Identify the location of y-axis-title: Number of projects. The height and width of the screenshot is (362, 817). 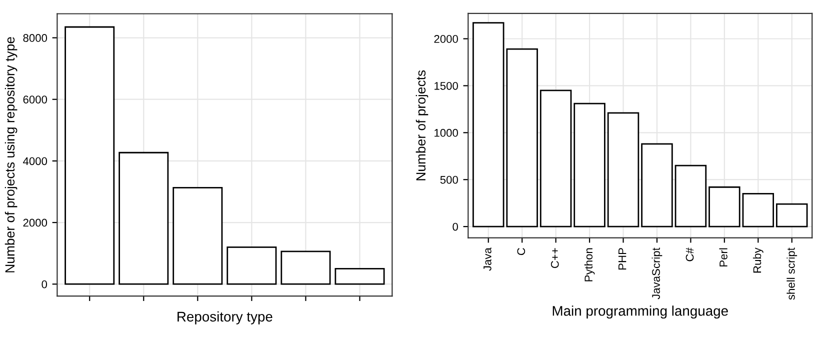
(422, 125).